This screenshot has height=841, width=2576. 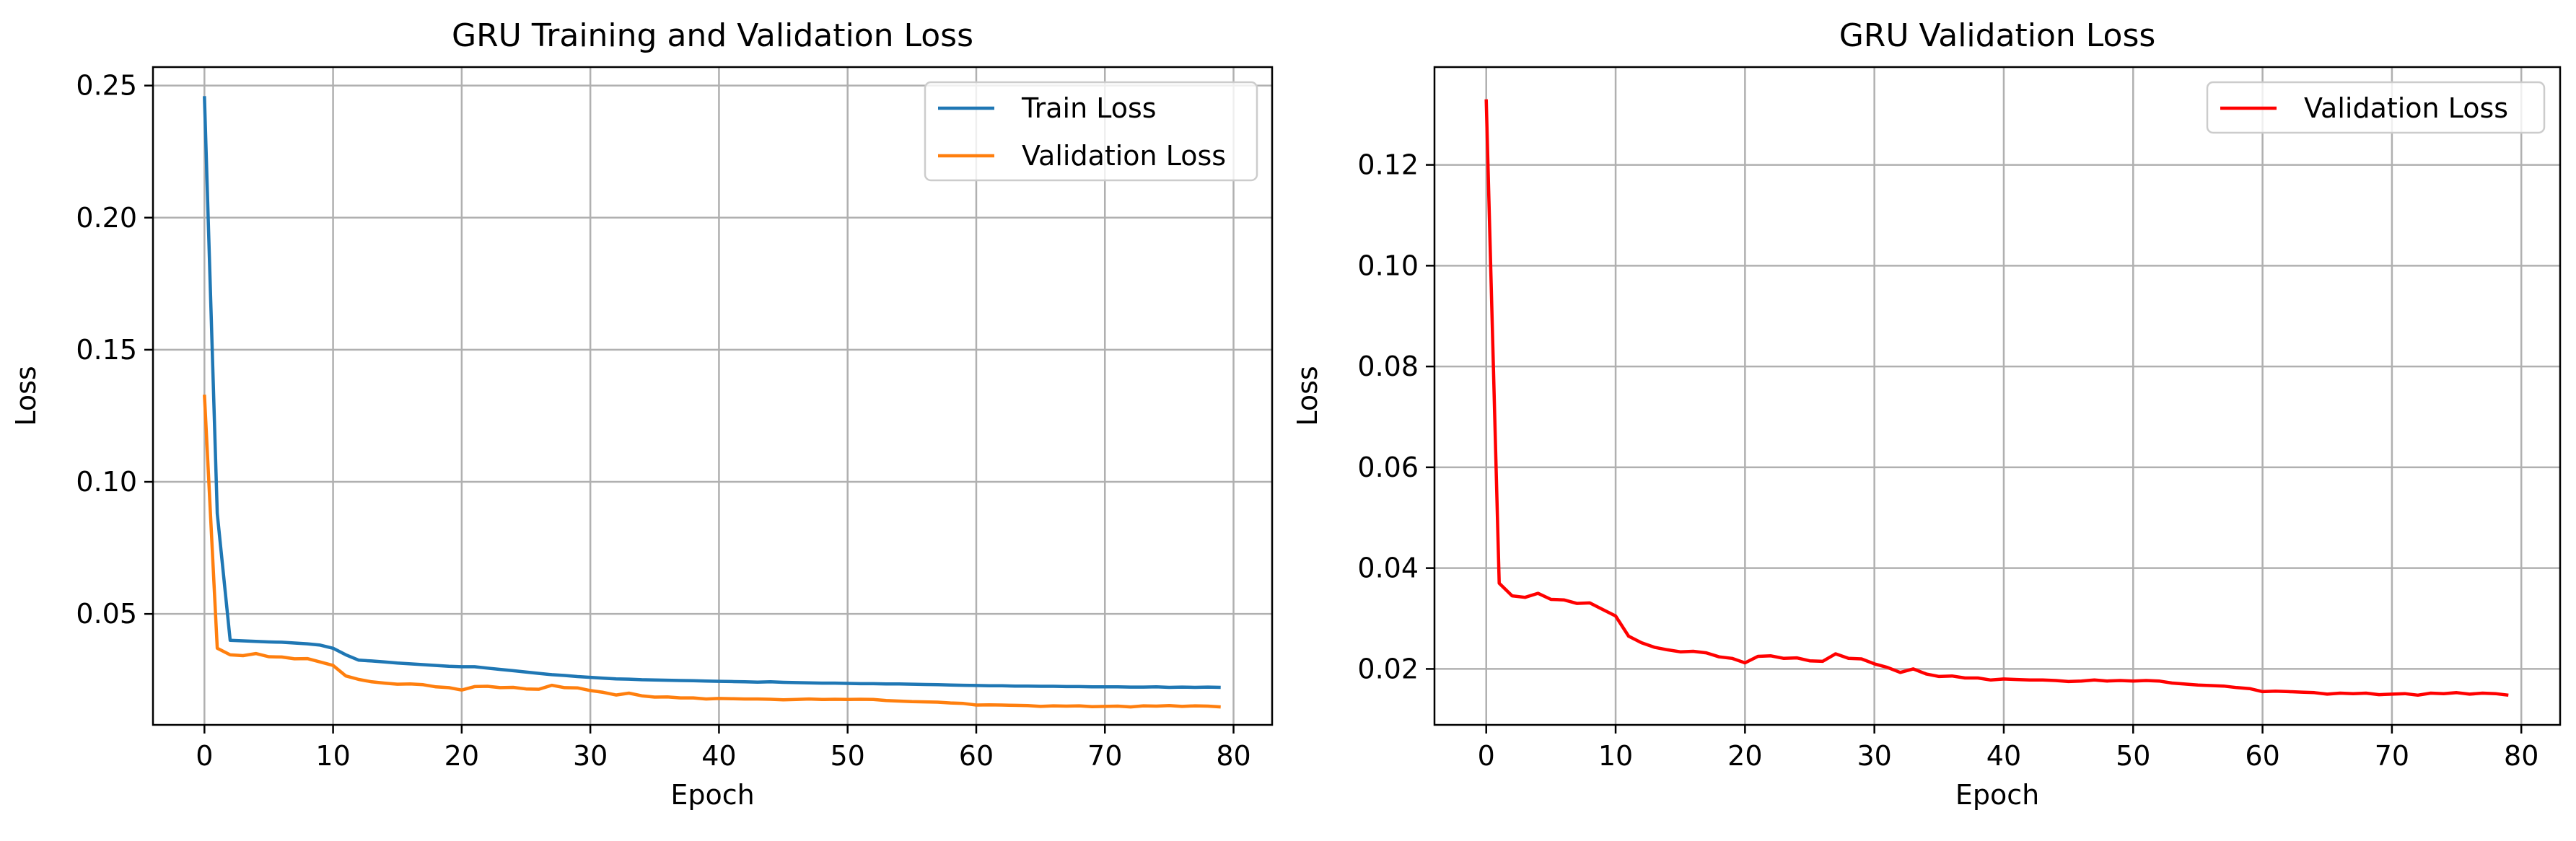 I want to click on y-tick-label: 0.05, so click(x=107, y=614).